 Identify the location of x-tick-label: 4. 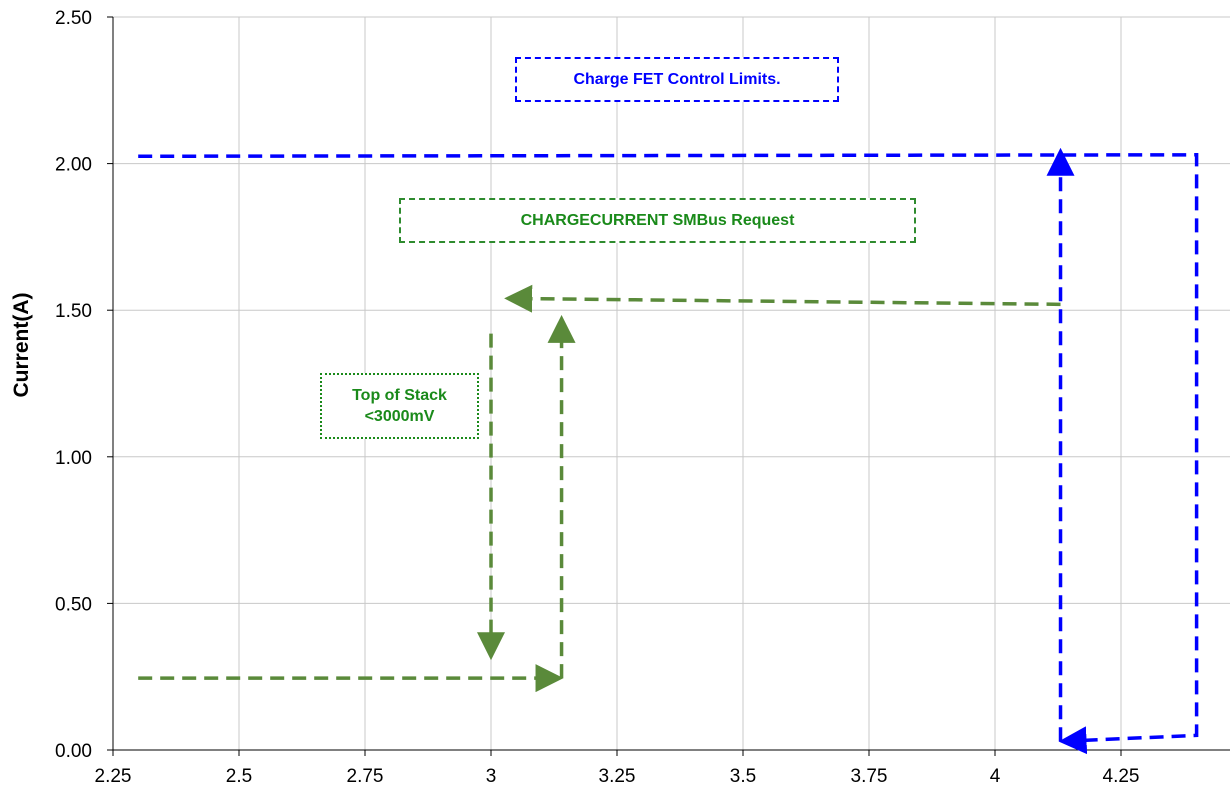
(995, 776).